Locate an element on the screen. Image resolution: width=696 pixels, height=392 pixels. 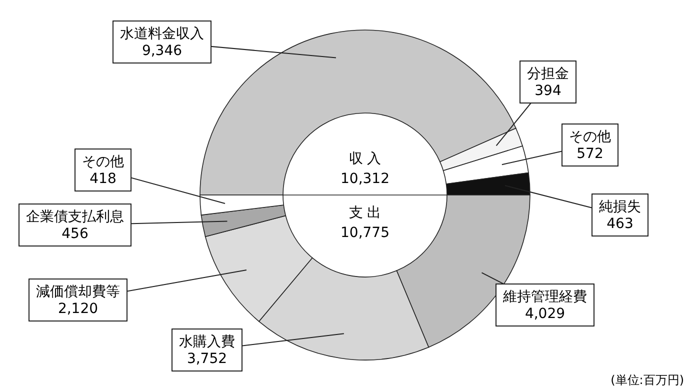
data-label: 572 is located at coordinates (590, 154).